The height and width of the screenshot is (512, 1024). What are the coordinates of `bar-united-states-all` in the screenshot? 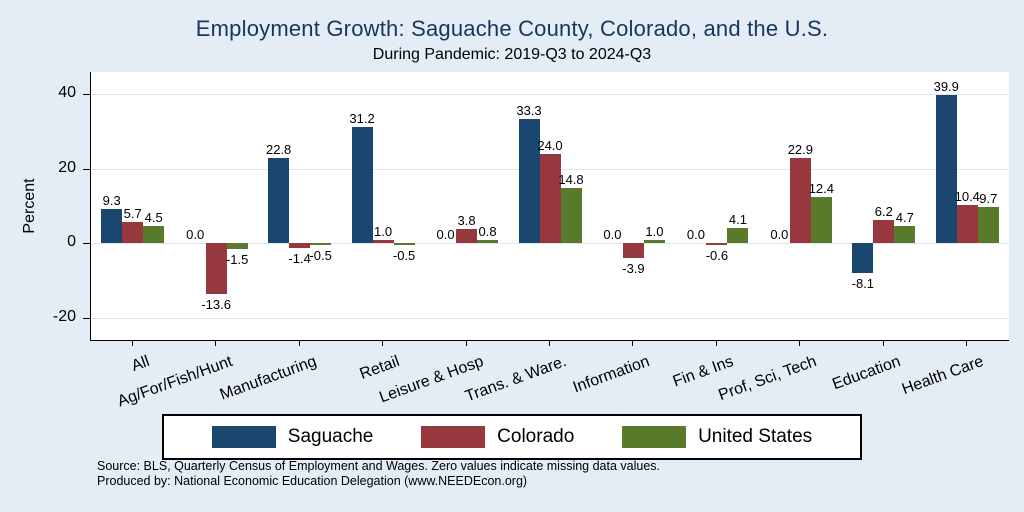 It's located at (154, 235).